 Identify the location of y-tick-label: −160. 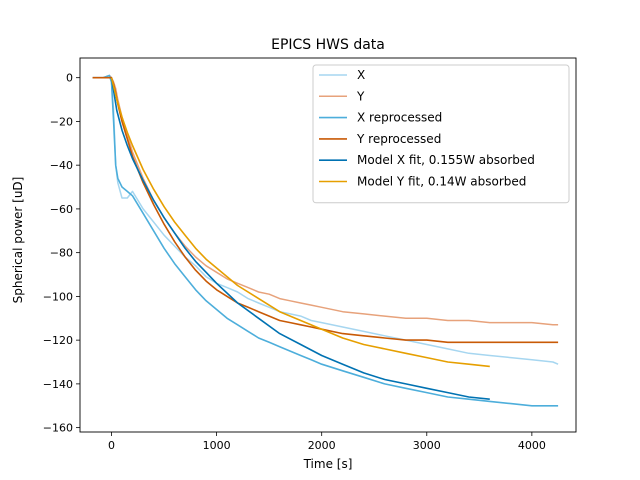
(58, 428).